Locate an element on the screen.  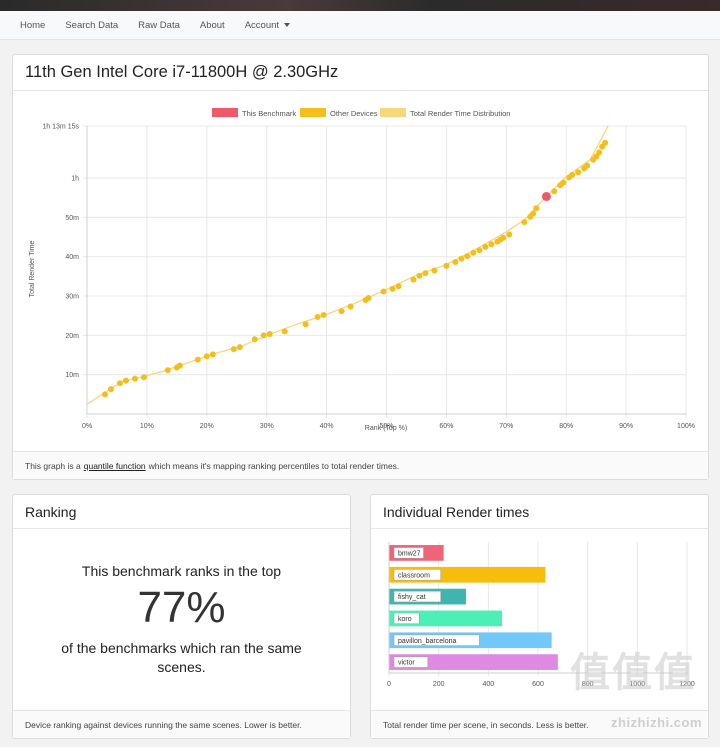
legend-label-this-benchmark: This Benchmark is located at coordinates (269, 113).